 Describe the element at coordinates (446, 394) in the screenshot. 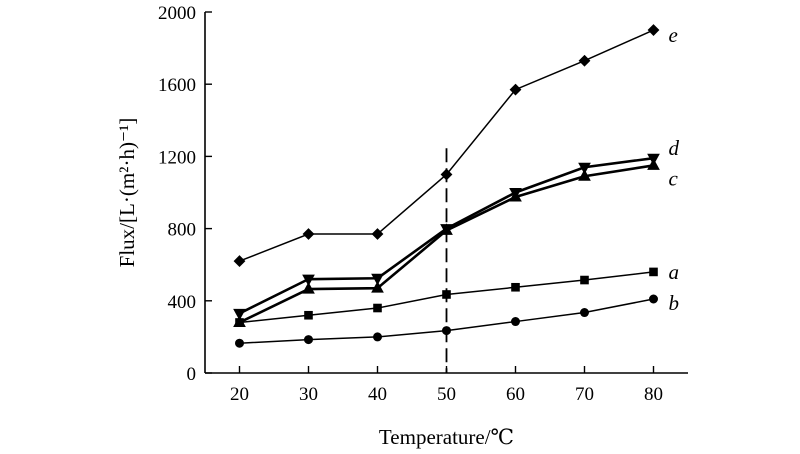

I see `x-tick-label: 50` at that location.